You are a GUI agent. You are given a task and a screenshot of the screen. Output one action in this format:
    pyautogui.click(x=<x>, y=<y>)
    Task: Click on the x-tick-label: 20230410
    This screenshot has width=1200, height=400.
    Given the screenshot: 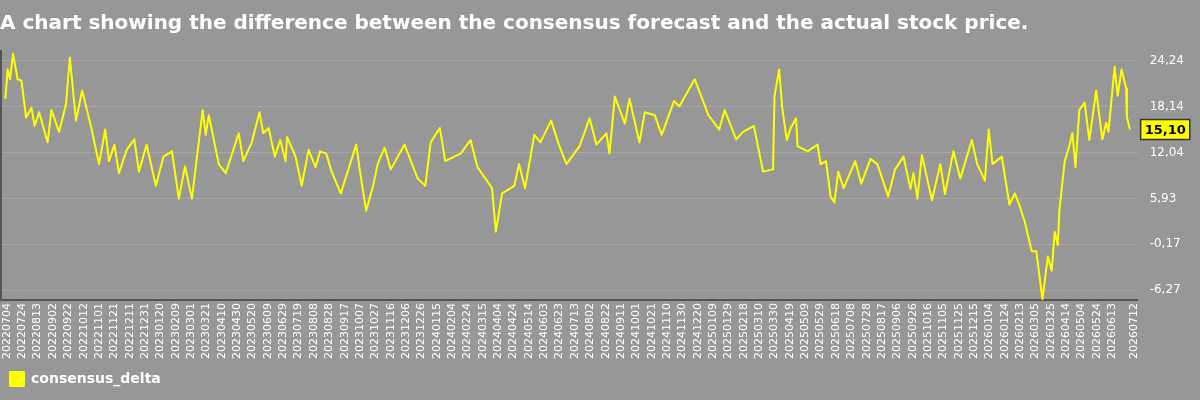 What is the action you would take?
    pyautogui.click(x=221, y=331)
    